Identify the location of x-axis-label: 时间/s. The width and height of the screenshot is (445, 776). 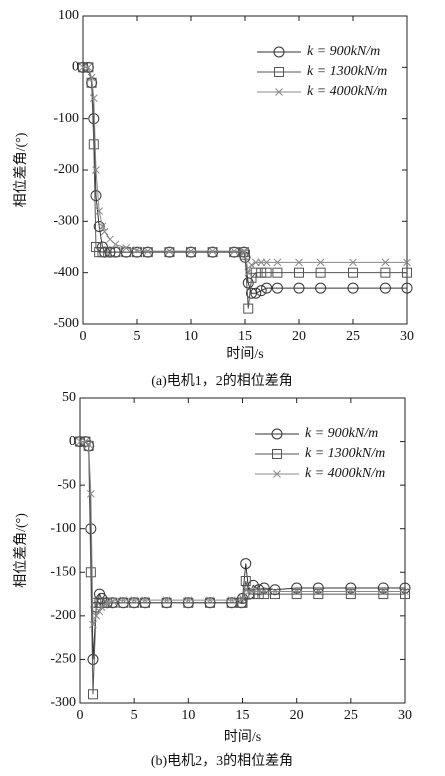
(244, 354).